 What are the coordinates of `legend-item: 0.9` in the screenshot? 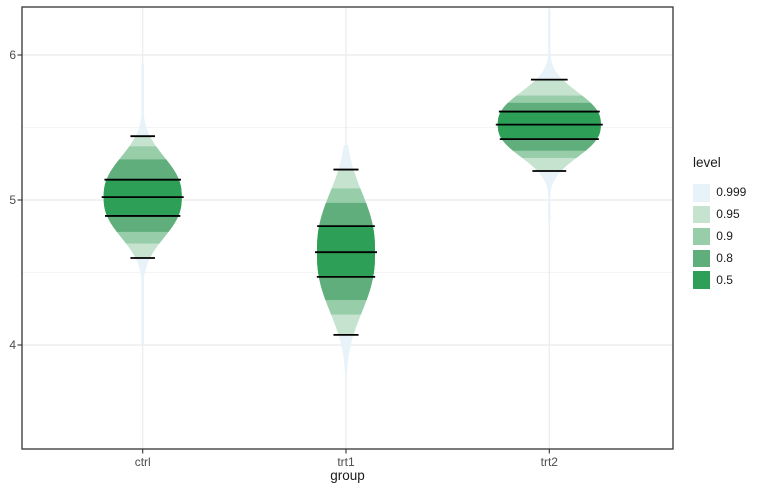 It's located at (731, 237).